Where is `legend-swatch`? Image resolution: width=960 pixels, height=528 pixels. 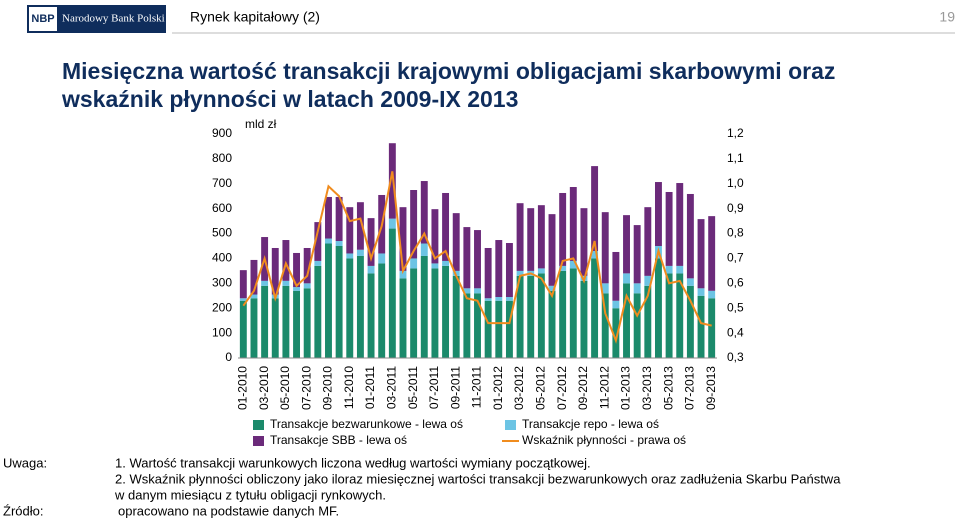
legend-swatch is located at coordinates (510, 425).